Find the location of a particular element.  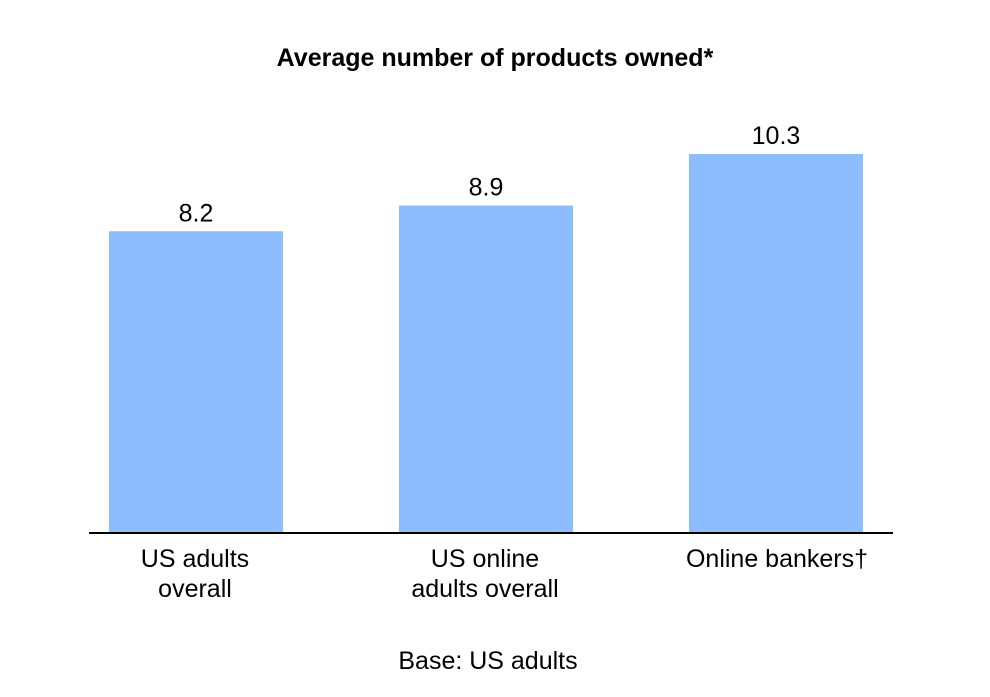

category-label-online-bankers: Online bankers† is located at coordinates (777, 559).